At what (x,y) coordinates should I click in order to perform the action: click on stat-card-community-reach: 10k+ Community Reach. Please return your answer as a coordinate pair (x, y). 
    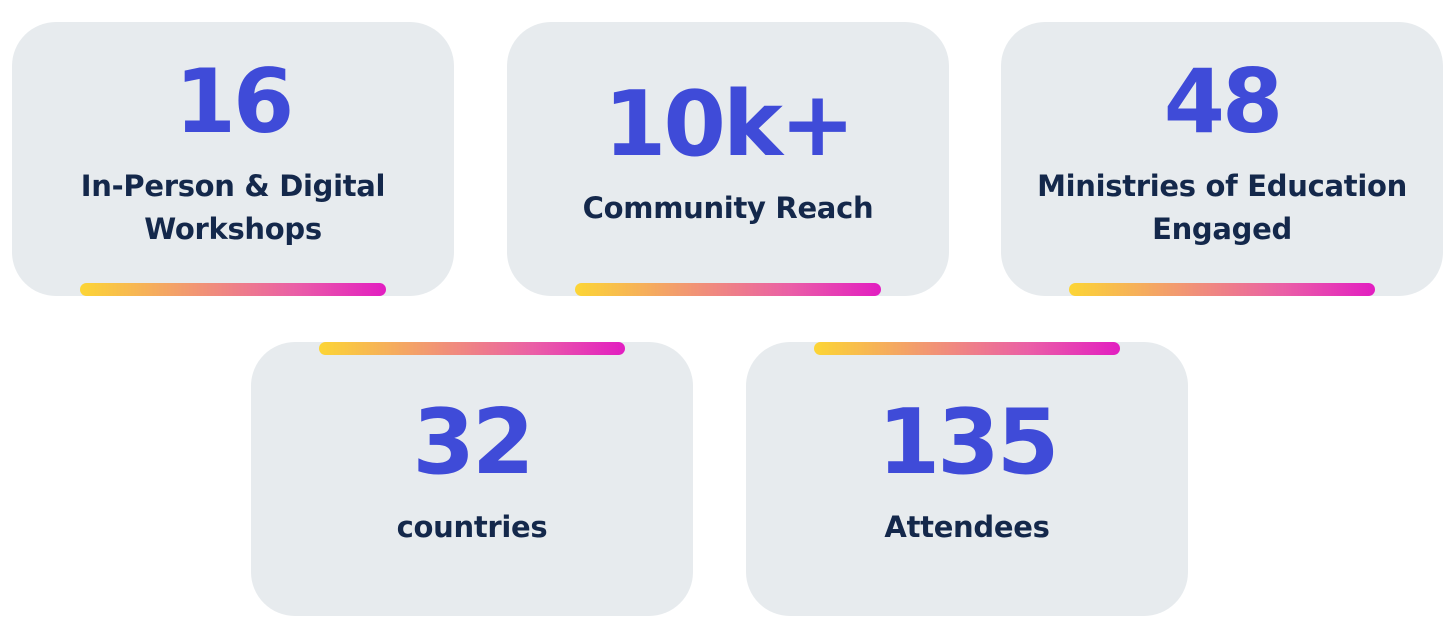
    Looking at the image, I should click on (728, 159).